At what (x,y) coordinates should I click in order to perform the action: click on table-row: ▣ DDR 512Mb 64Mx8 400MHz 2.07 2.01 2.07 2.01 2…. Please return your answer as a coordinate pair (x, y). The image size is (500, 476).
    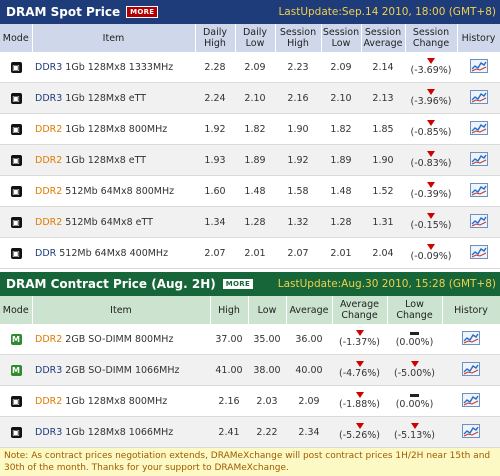
    Looking at the image, I should click on (250, 253).